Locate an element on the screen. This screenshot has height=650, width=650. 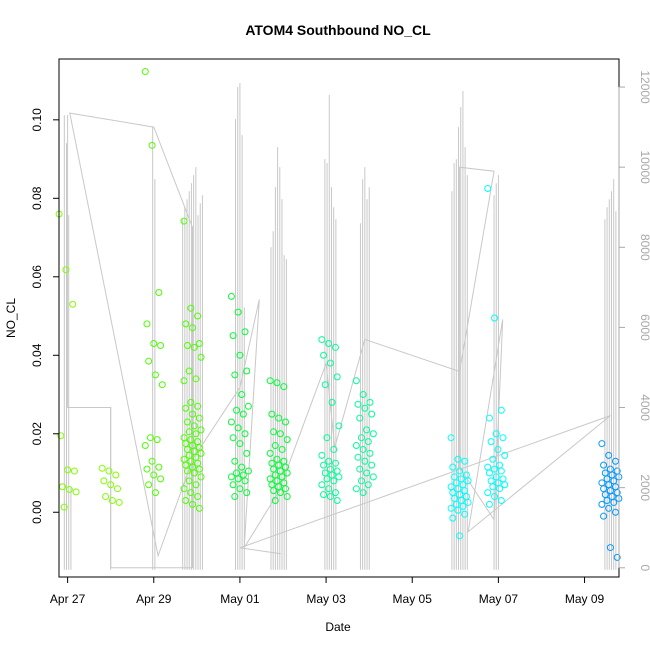
y-axis-label: NO_CL is located at coordinates (11, 318).